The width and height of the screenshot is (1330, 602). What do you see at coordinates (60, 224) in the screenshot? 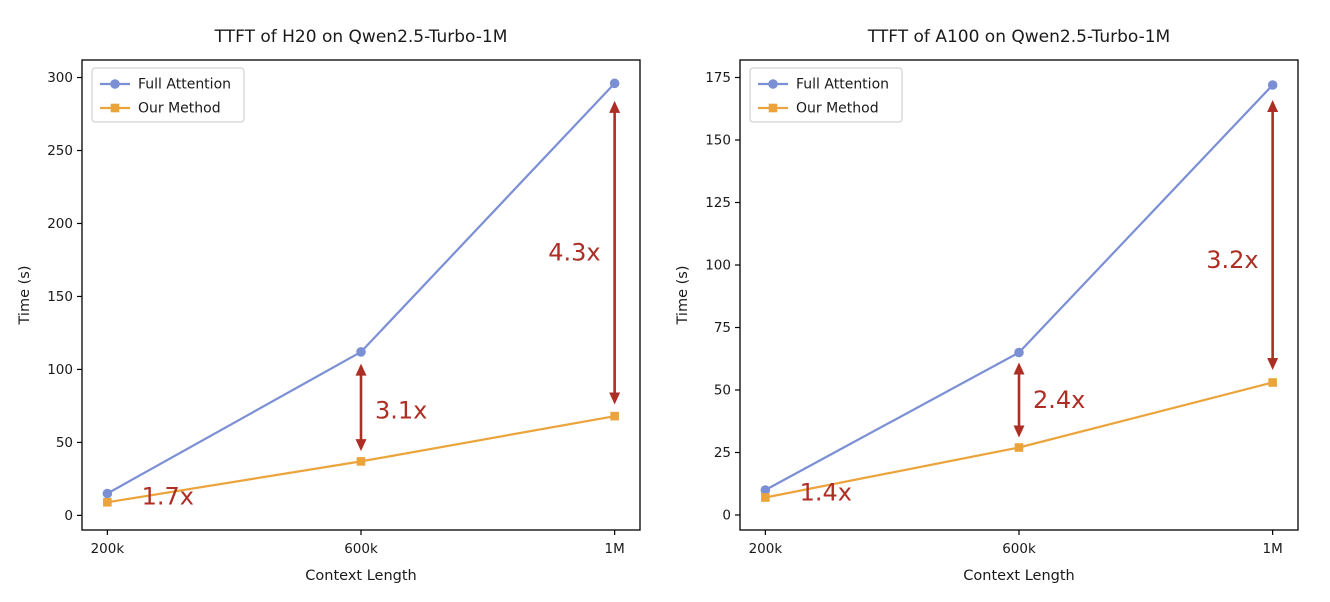
I see `y-tick-label: 200` at bounding box center [60, 224].